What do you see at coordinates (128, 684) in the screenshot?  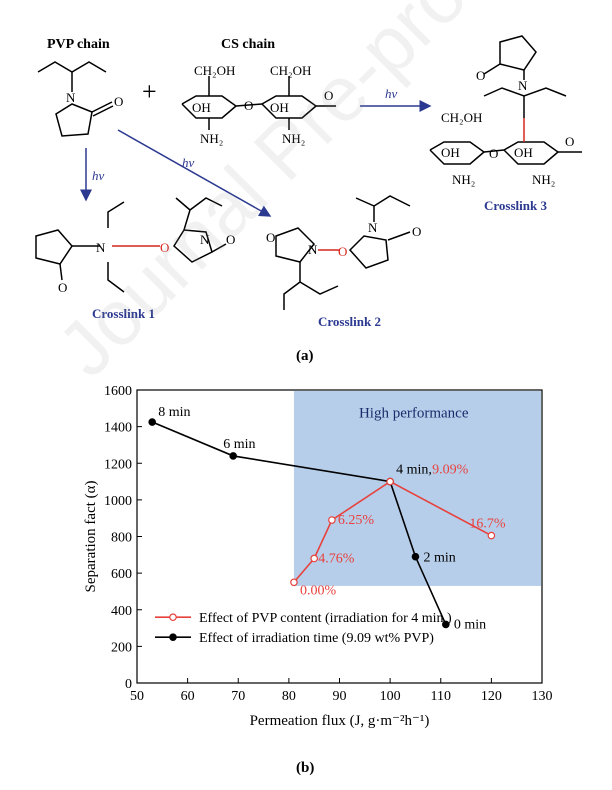 I see `y-tick-label: 0` at bounding box center [128, 684].